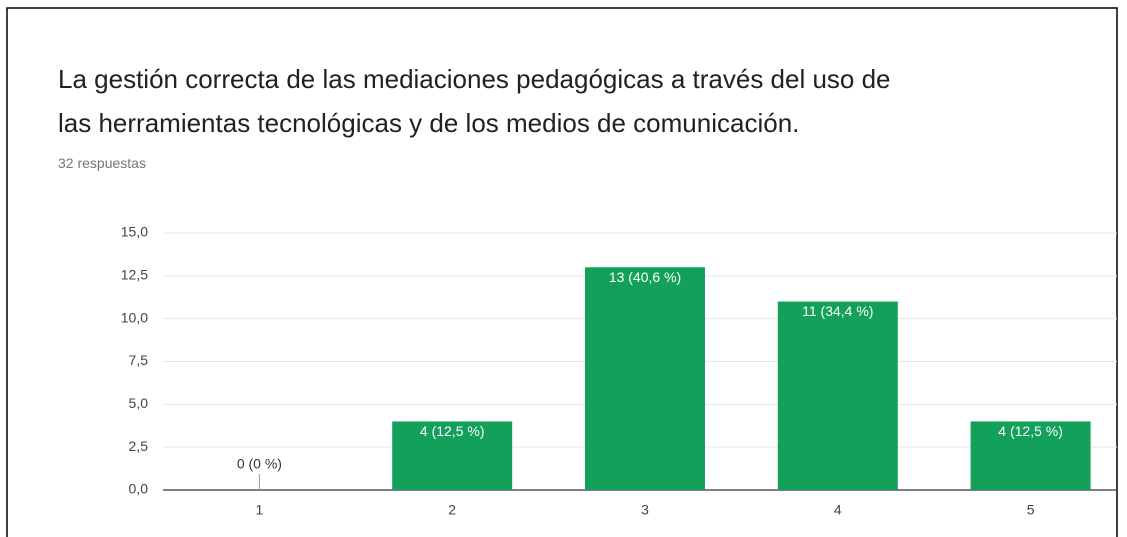 The image size is (1127, 537). Describe the element at coordinates (134, 232) in the screenshot. I see `y-tick-label: 15,0` at that location.